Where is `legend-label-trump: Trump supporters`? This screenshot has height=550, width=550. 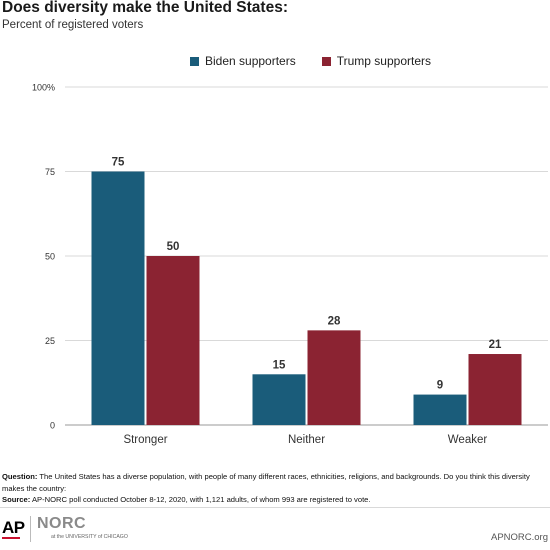 legend-label-trump: Trump supporters is located at coordinates (383, 61).